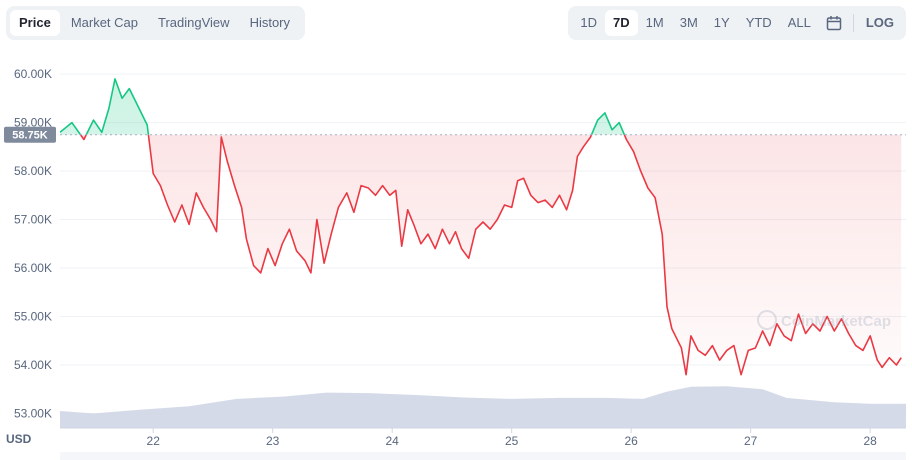 This screenshot has width=912, height=460. What do you see at coordinates (767, 320) in the screenshot?
I see `watermark-logo` at bounding box center [767, 320].